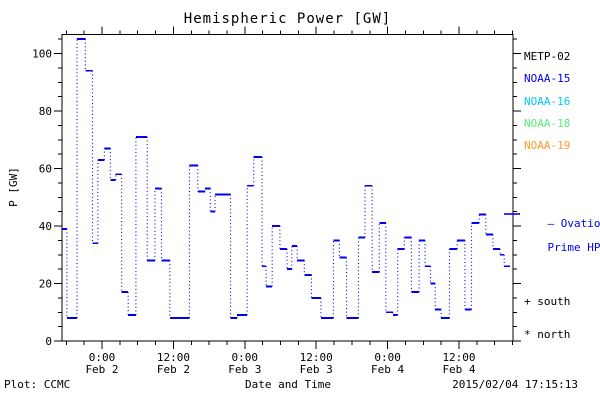 This screenshot has width=600, height=400. Describe the element at coordinates (515, 384) in the screenshot. I see `plot-timestamp: 2015/02/04 17:15:13` at that location.